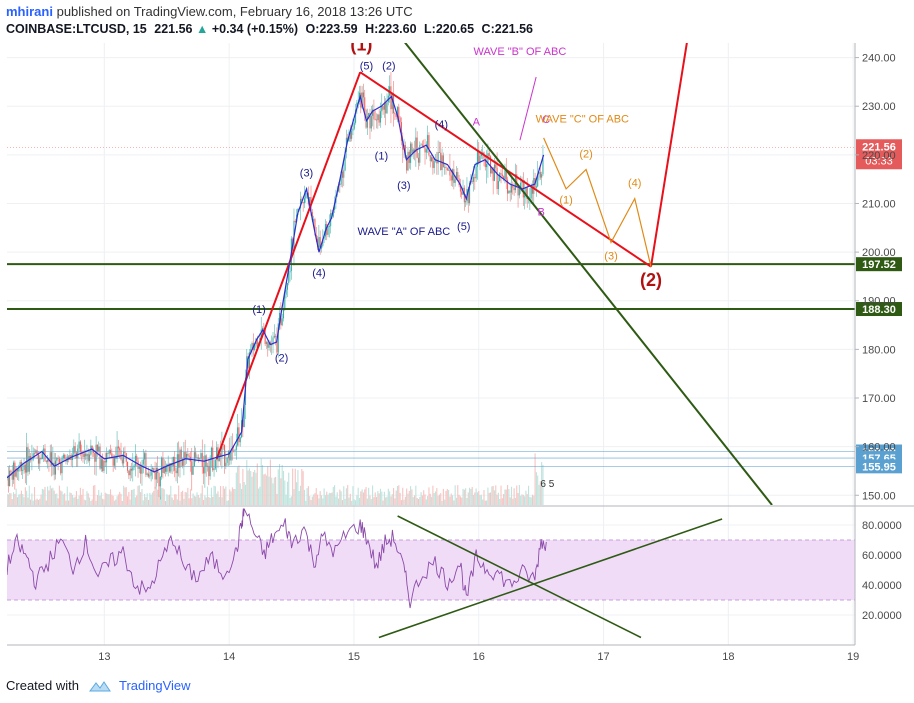 The image size is (914, 703). I want to click on tradingview-brand: TradingView, so click(154, 685).